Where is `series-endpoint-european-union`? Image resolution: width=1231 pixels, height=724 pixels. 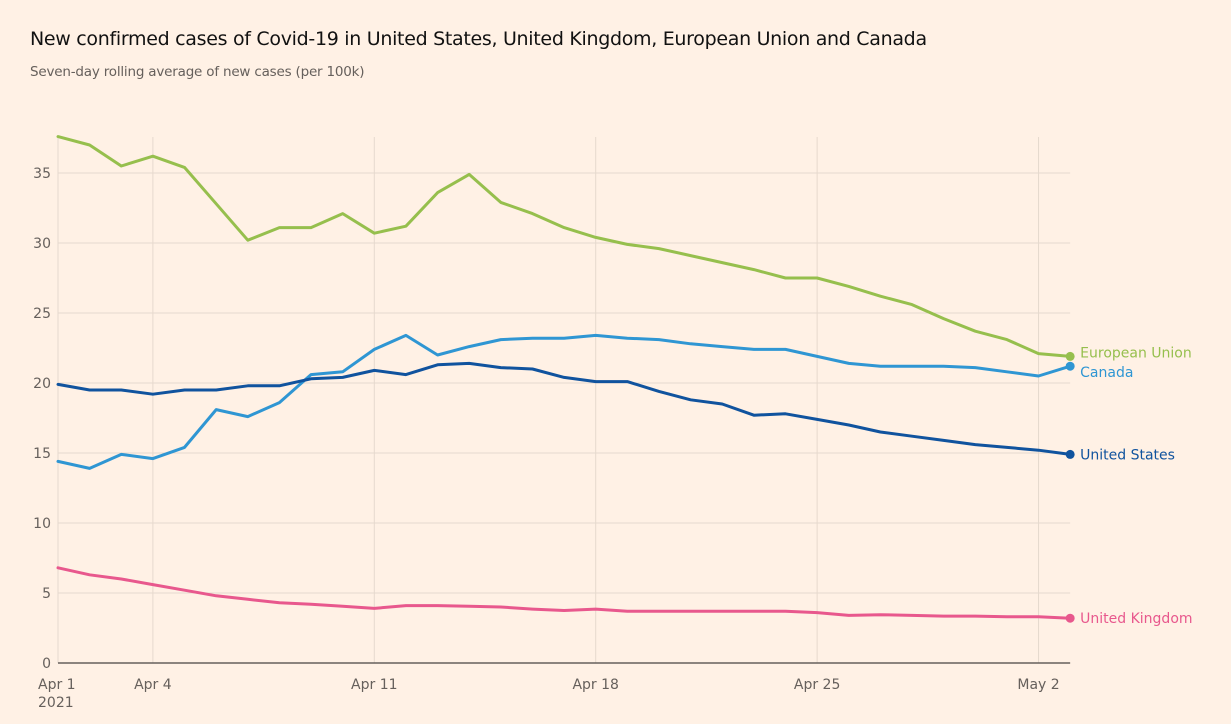 series-endpoint-european-union is located at coordinates (1070, 356).